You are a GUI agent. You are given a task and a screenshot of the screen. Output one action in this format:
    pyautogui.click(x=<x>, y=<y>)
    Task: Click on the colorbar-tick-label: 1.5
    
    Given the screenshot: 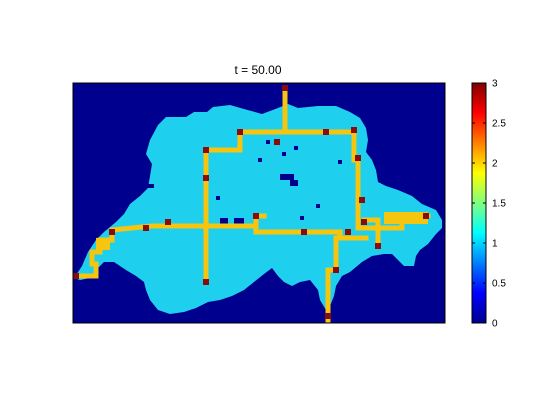 What is the action you would take?
    pyautogui.click(x=499, y=204)
    